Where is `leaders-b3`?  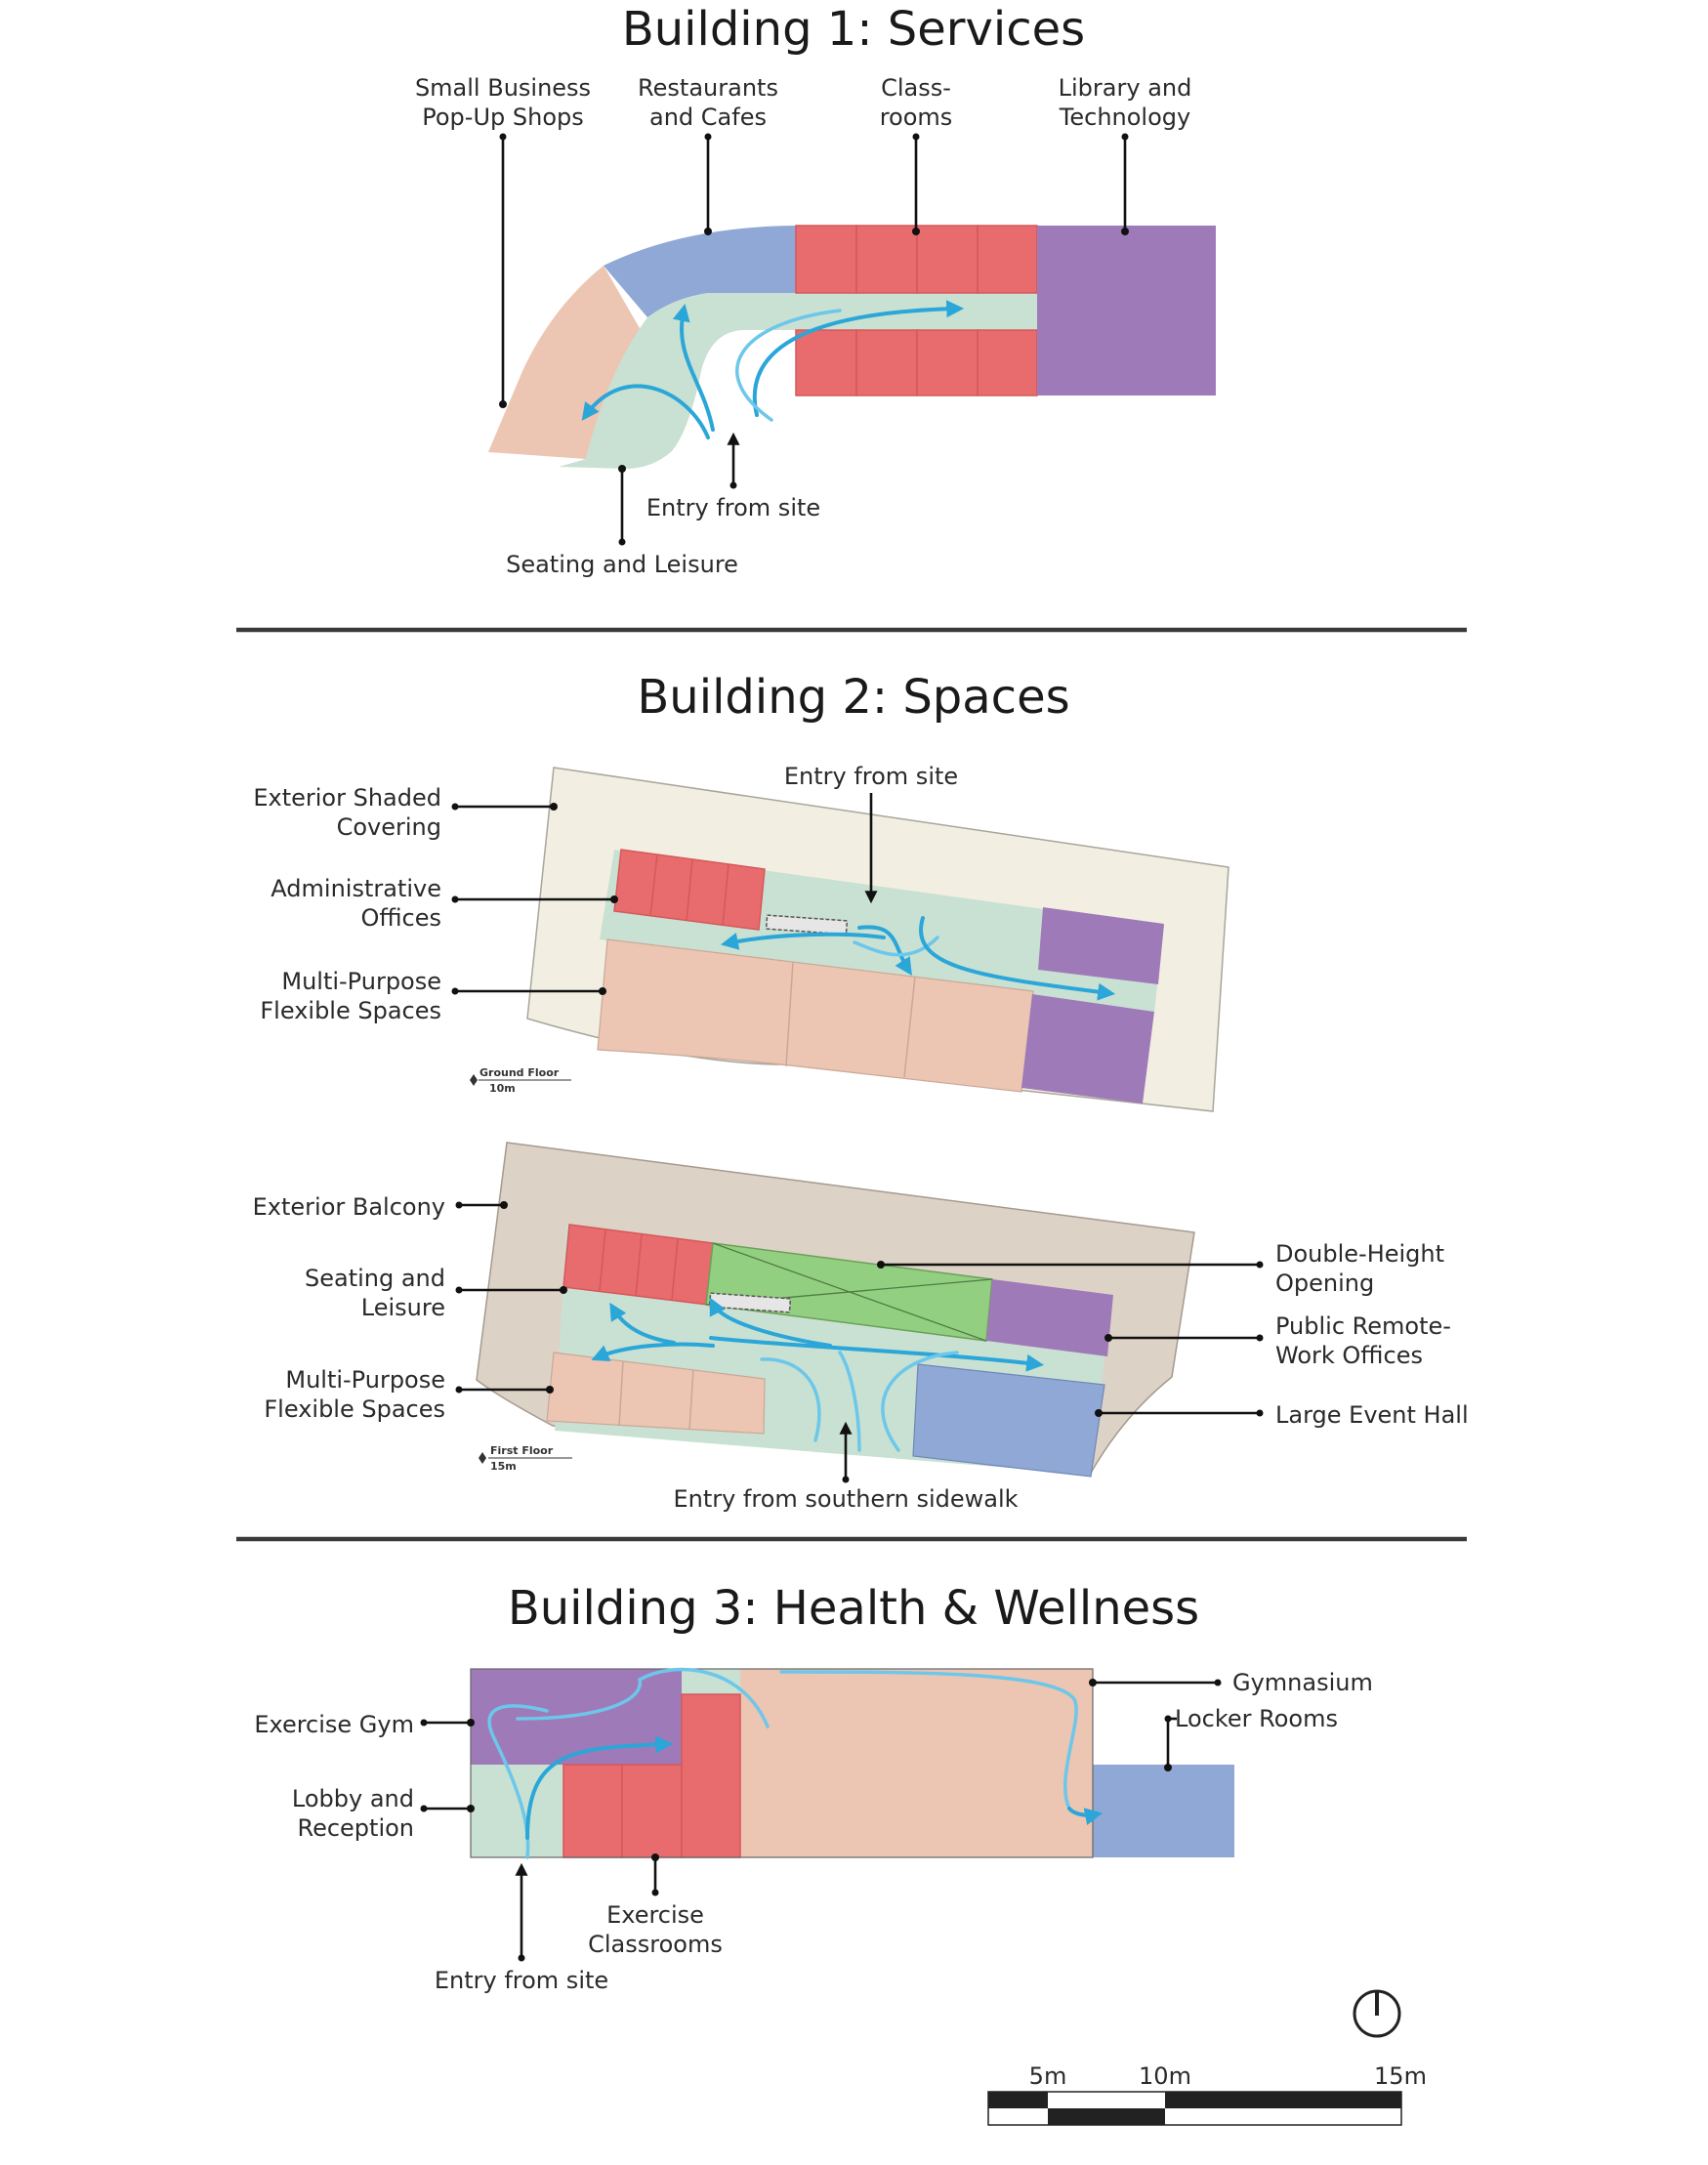
leaders-b3 is located at coordinates (821, 1821).